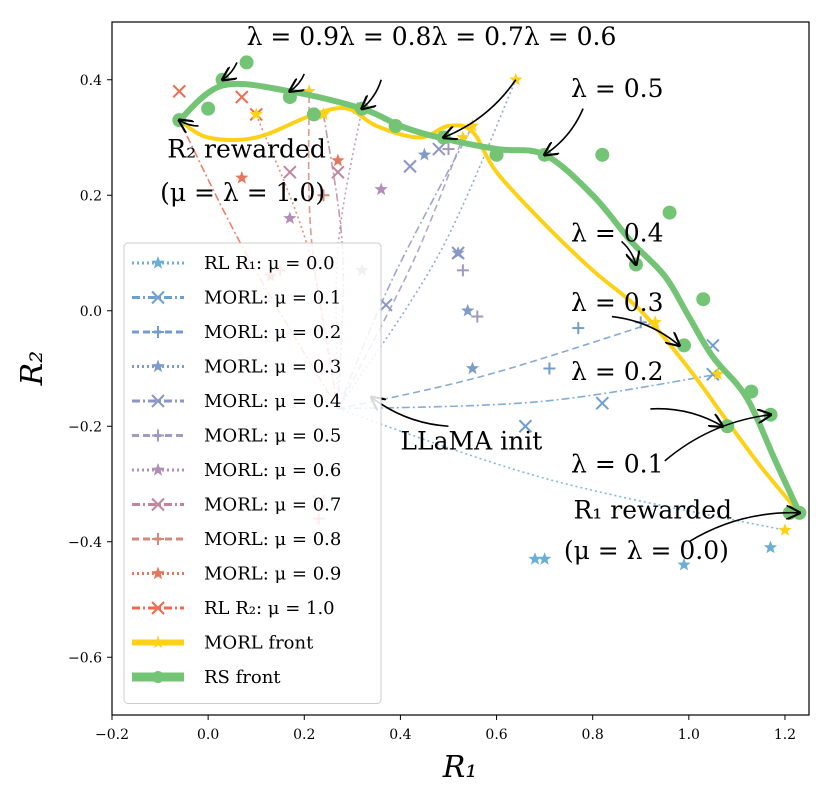 Image resolution: width=831 pixels, height=803 pixels. I want to click on x-tick-label: −0.2, so click(112, 735).